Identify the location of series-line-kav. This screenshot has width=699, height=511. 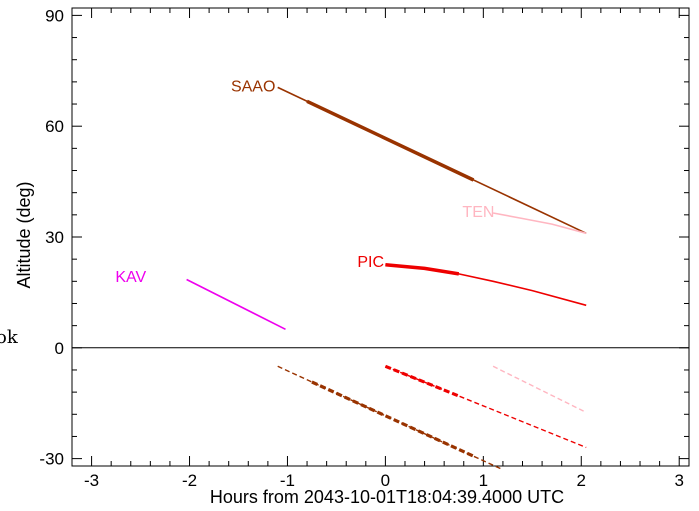
(236, 304).